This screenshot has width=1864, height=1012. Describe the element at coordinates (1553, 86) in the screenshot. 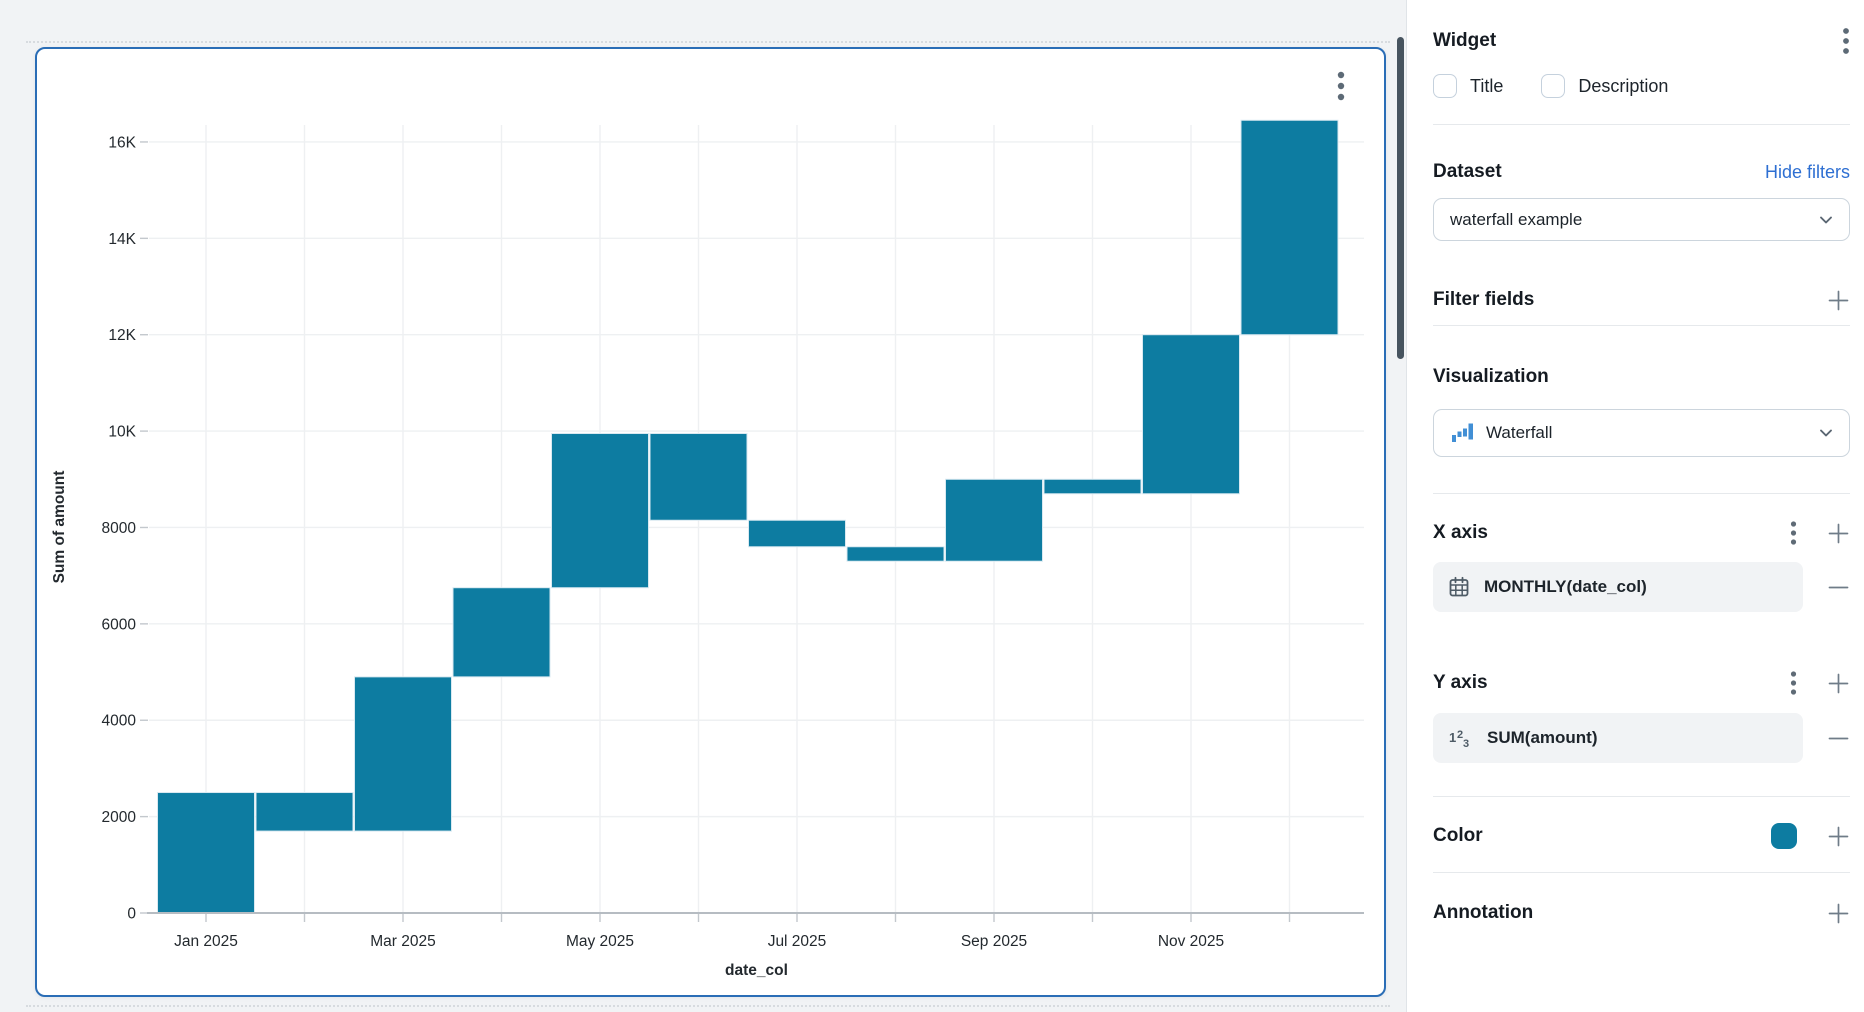

I see `description-checkbox` at that location.